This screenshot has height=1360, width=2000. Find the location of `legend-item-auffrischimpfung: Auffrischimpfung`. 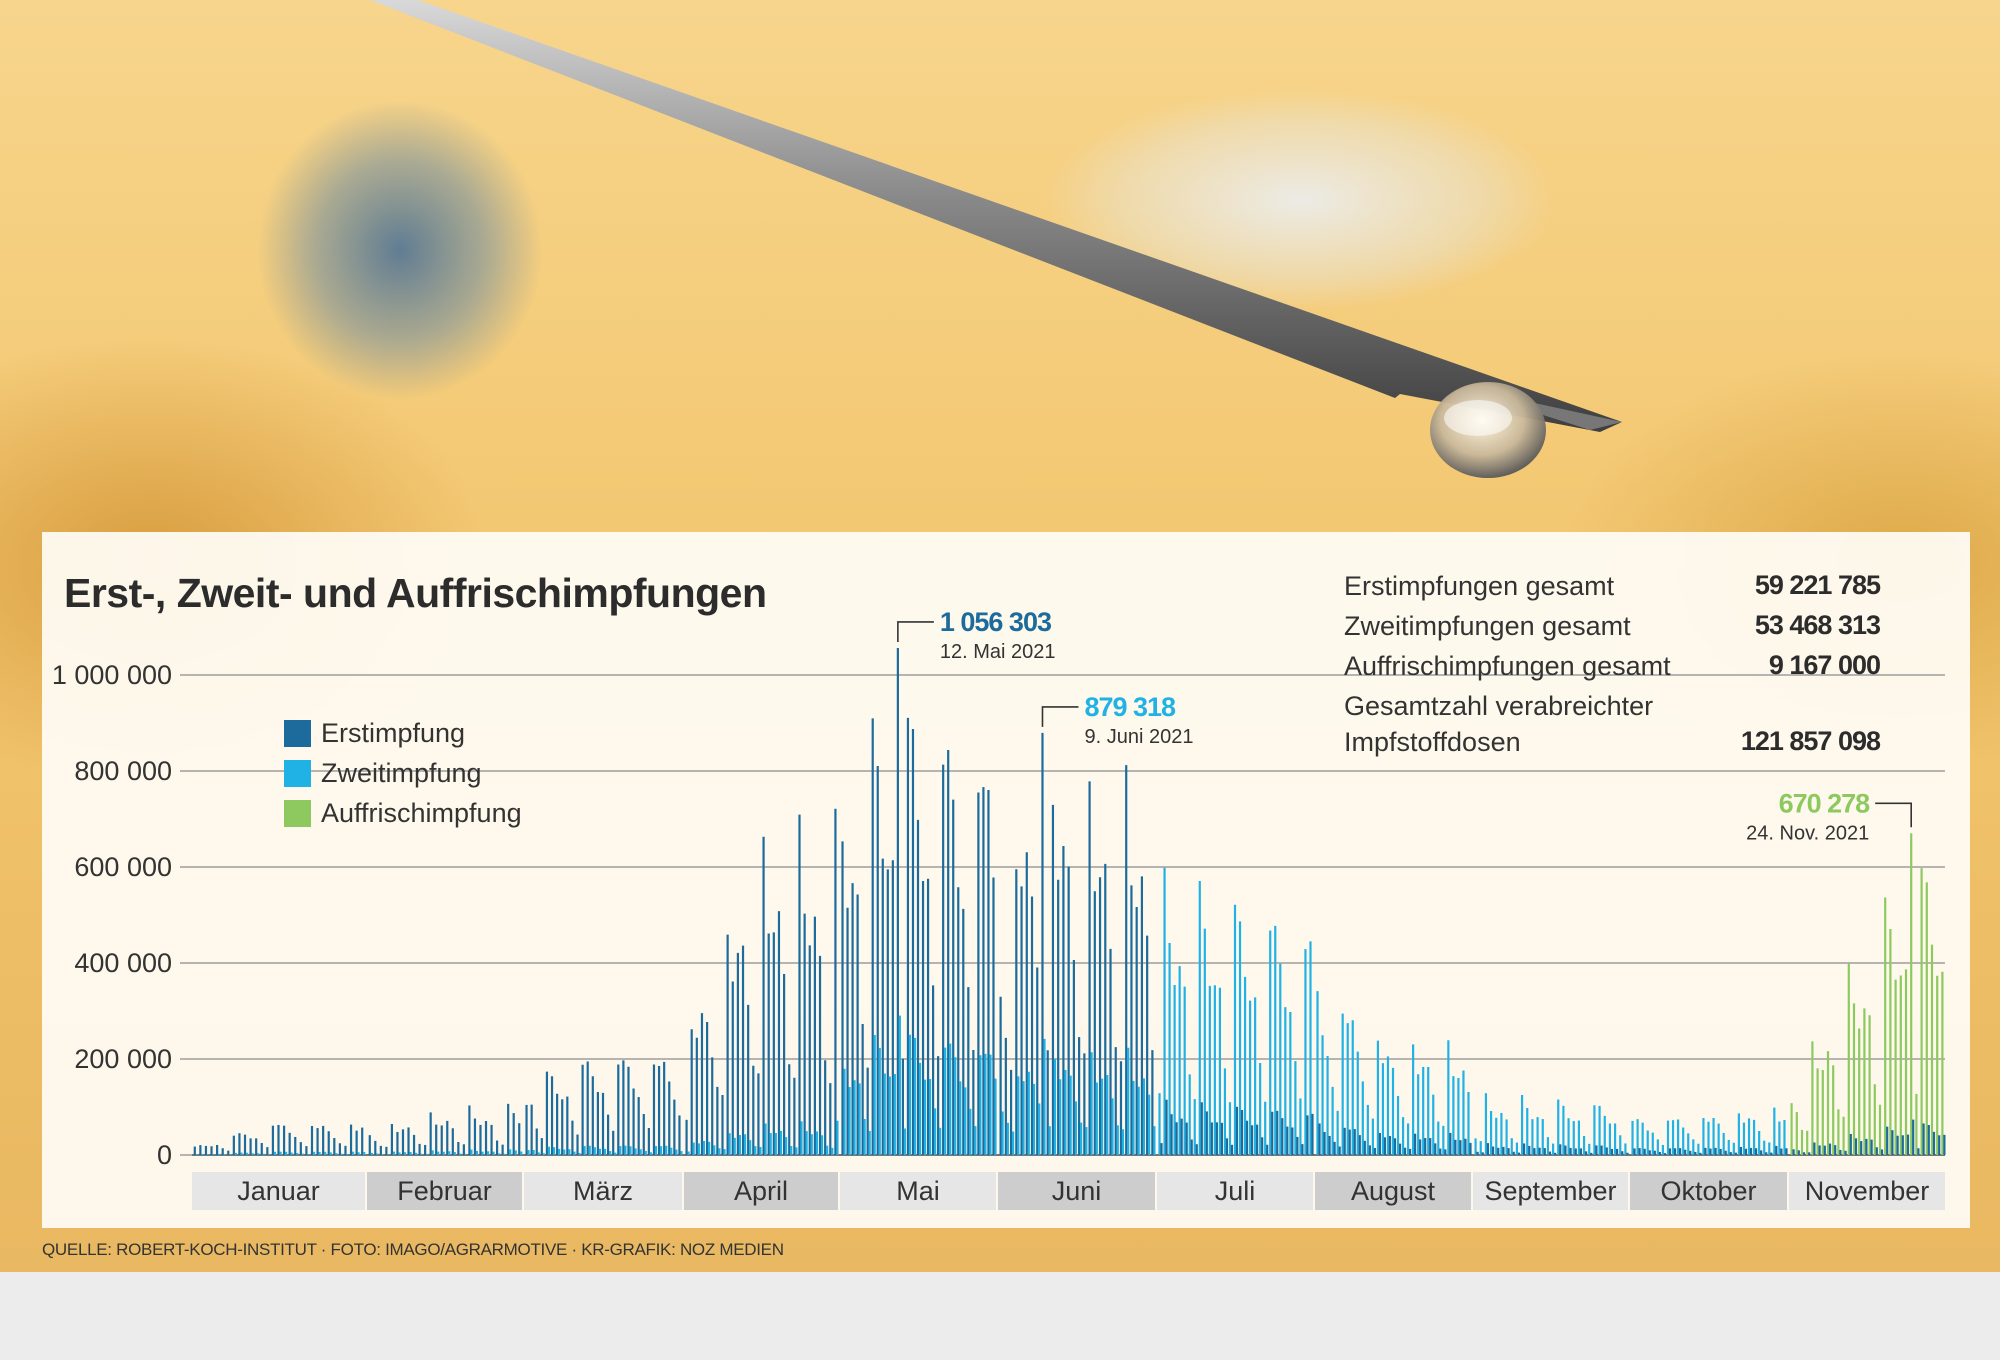

legend-item-auffrischimpfung: Auffrischimpfung is located at coordinates (403, 813).